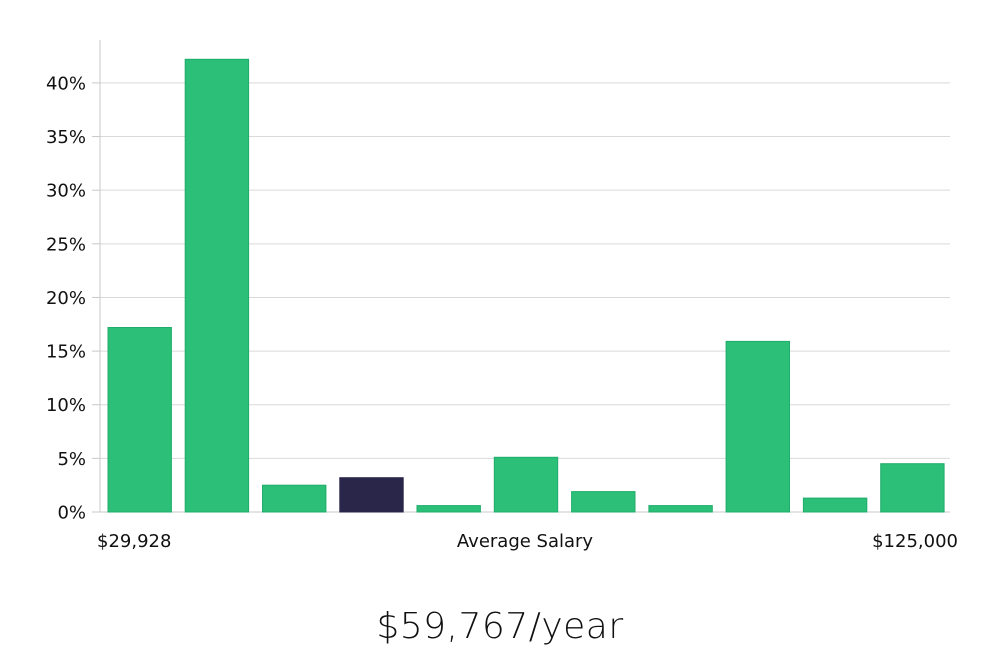 This screenshot has width=1000, height=660. Describe the element at coordinates (134, 541) in the screenshot. I see `x-min-label: $29,928` at that location.